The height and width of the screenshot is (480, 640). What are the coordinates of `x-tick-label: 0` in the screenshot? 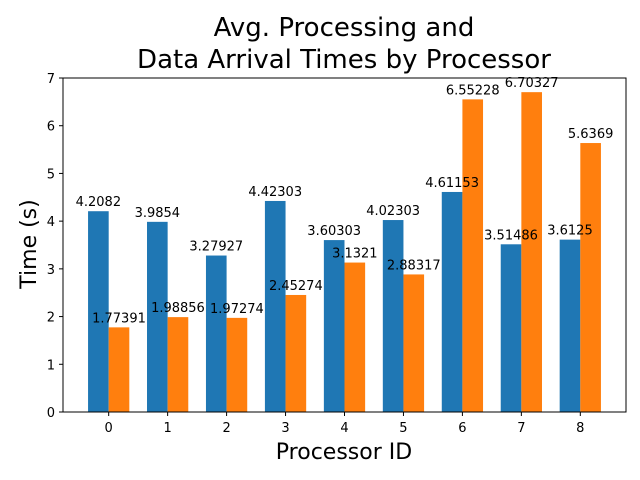 It's located at (109, 428).